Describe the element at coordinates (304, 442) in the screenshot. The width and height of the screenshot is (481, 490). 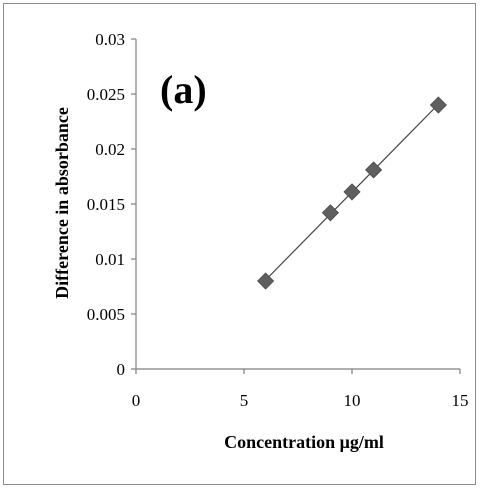
I see `x-axis-title: Concentration μg/ml` at that location.